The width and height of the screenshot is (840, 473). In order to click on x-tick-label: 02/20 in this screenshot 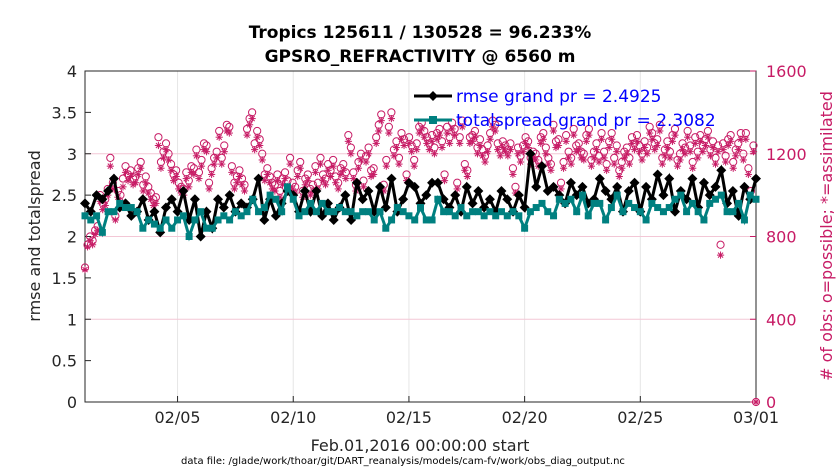, I will do `click(525, 417)`.